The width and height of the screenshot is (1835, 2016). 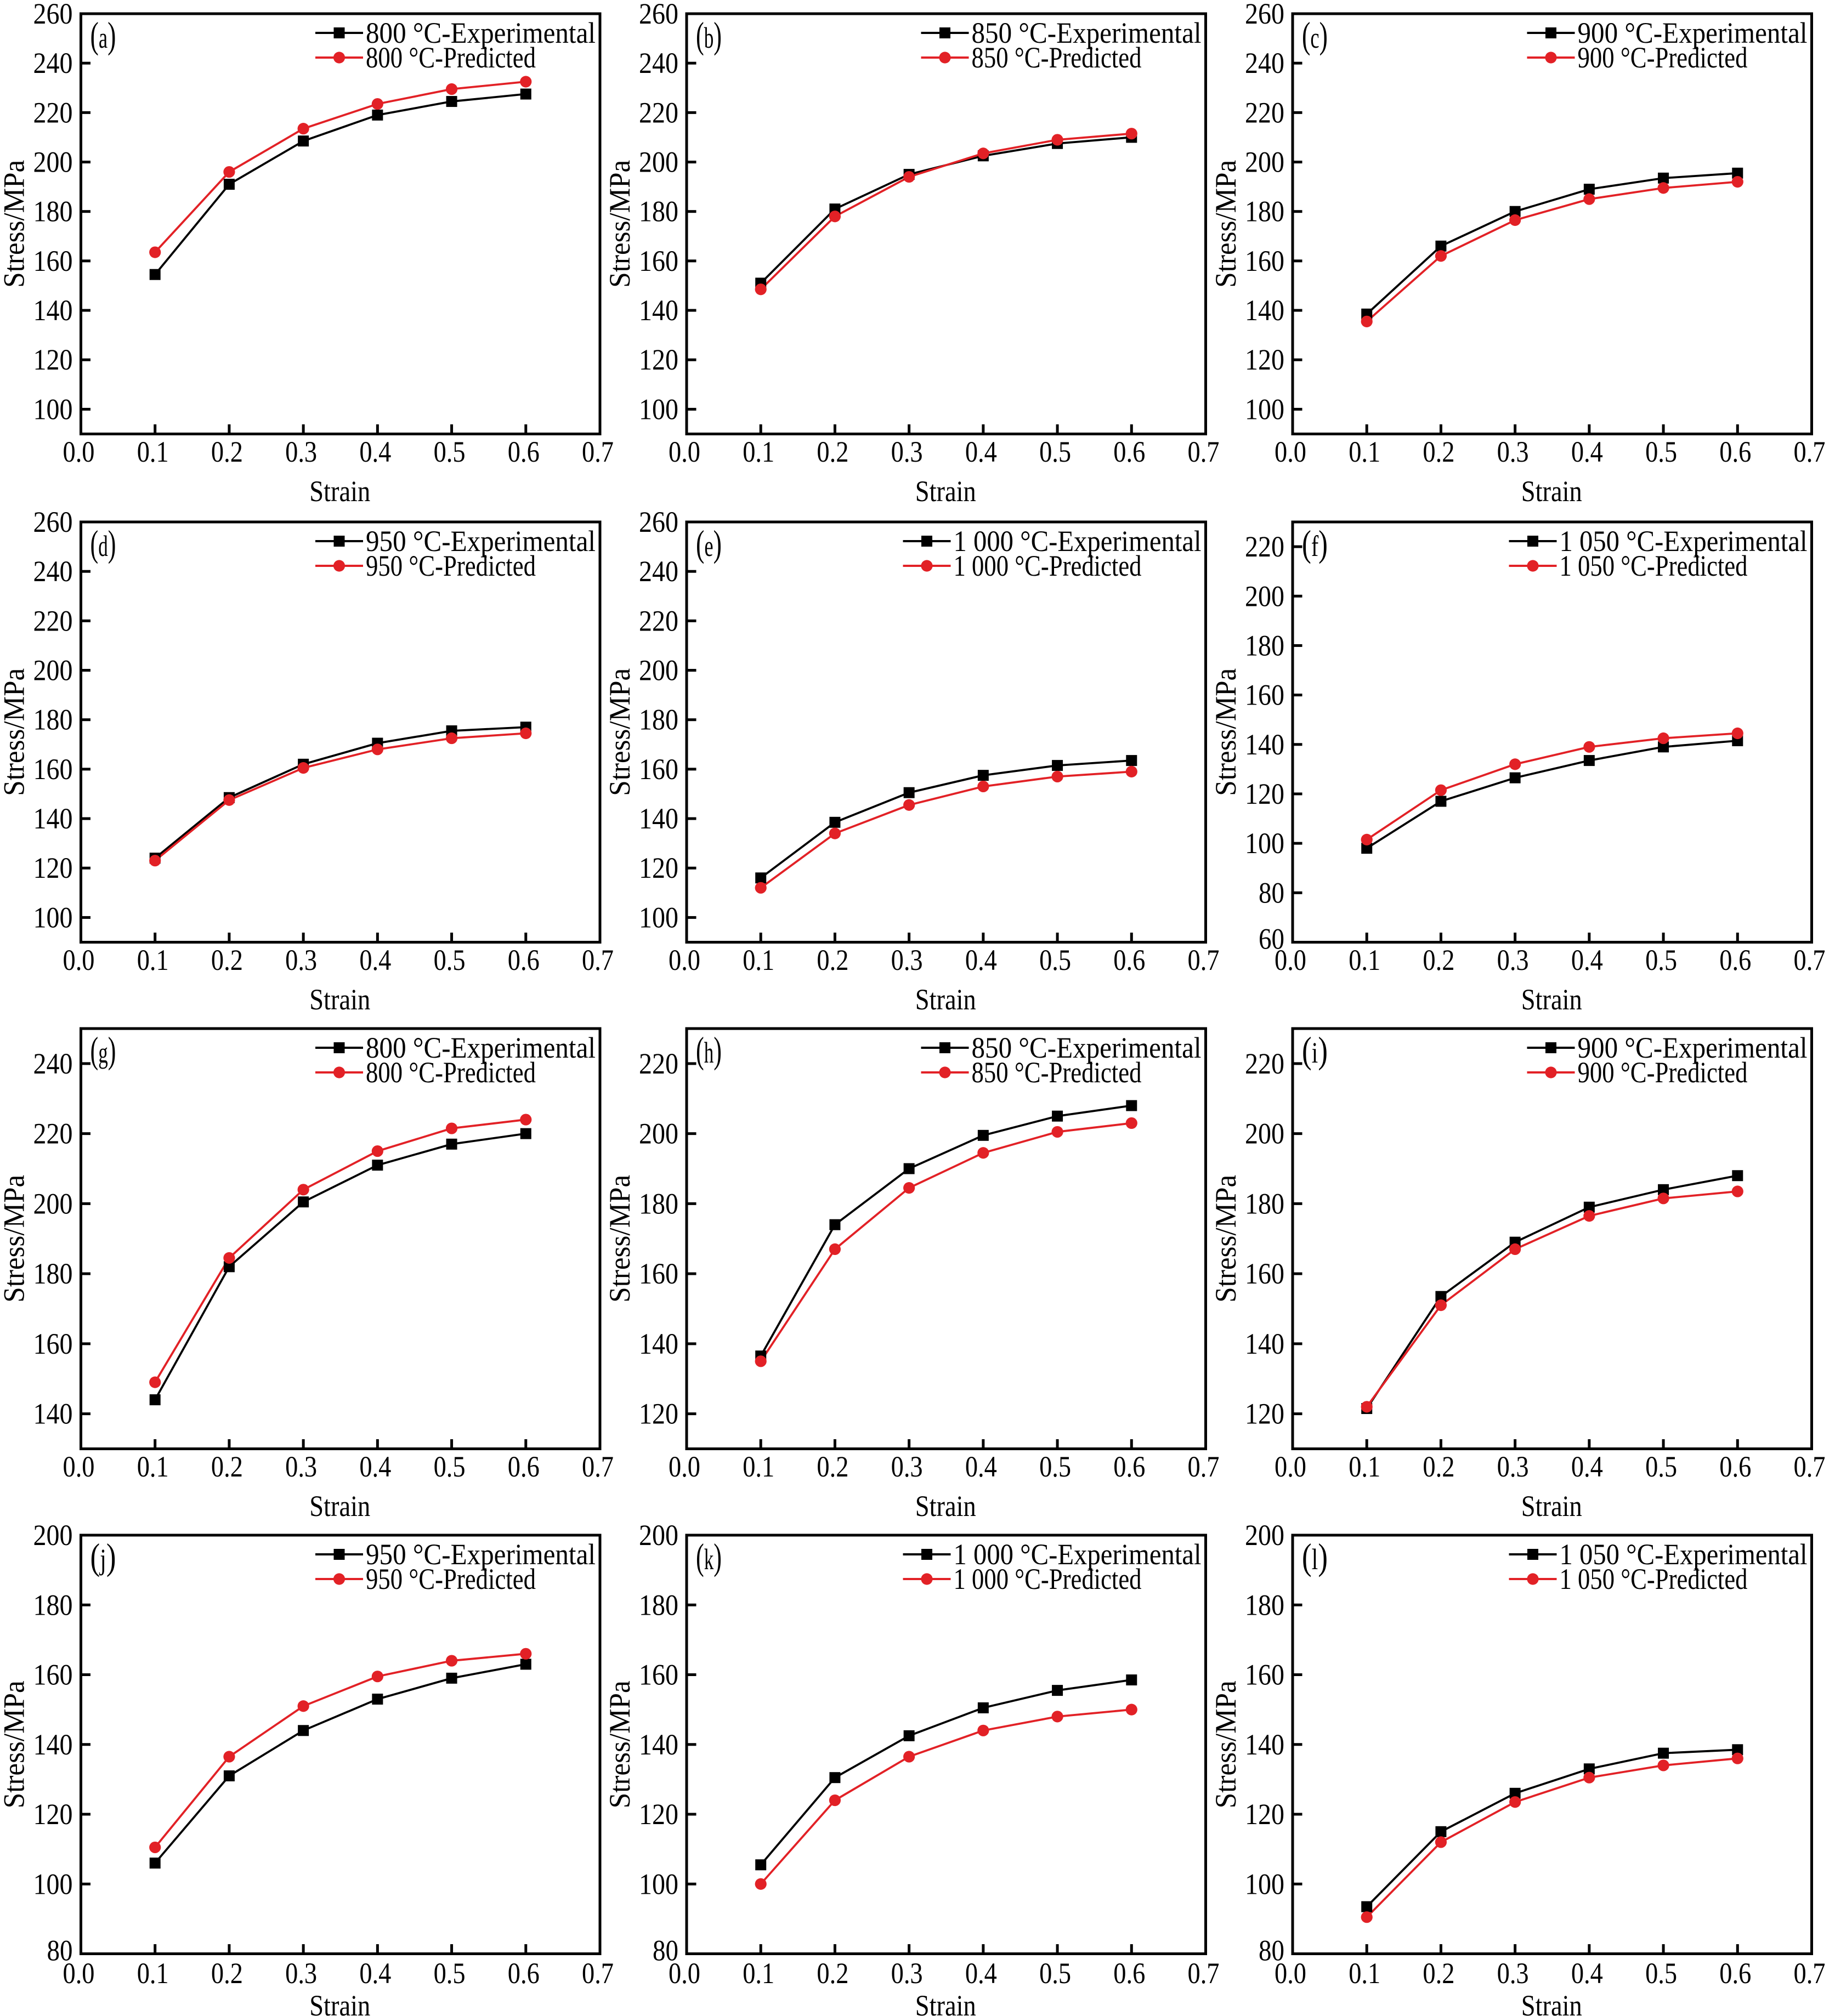 I want to click on svg-text: (c), so click(x=1315, y=35).